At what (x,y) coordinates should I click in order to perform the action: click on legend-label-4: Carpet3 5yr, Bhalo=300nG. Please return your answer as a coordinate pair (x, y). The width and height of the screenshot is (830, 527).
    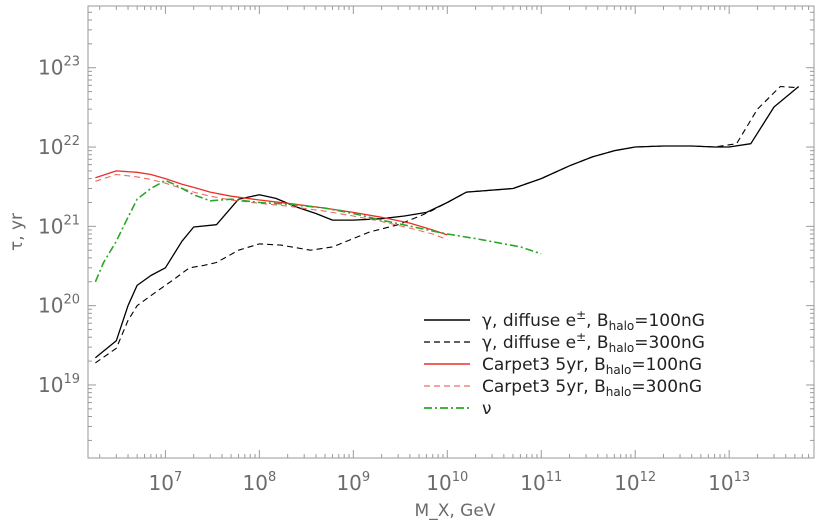
    Looking at the image, I should click on (592, 388).